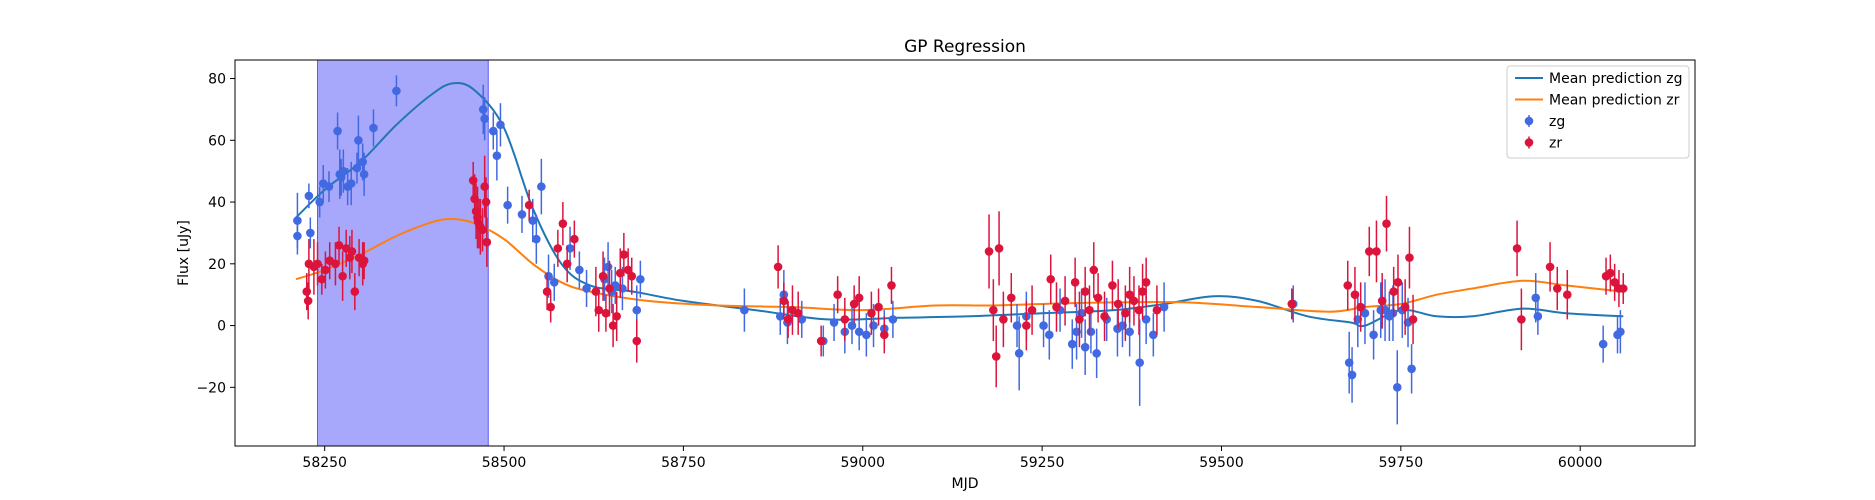 Image resolution: width=1875 pixels, height=500 pixels. What do you see at coordinates (965, 47) in the screenshot?
I see `chart-title: GP Regression` at bounding box center [965, 47].